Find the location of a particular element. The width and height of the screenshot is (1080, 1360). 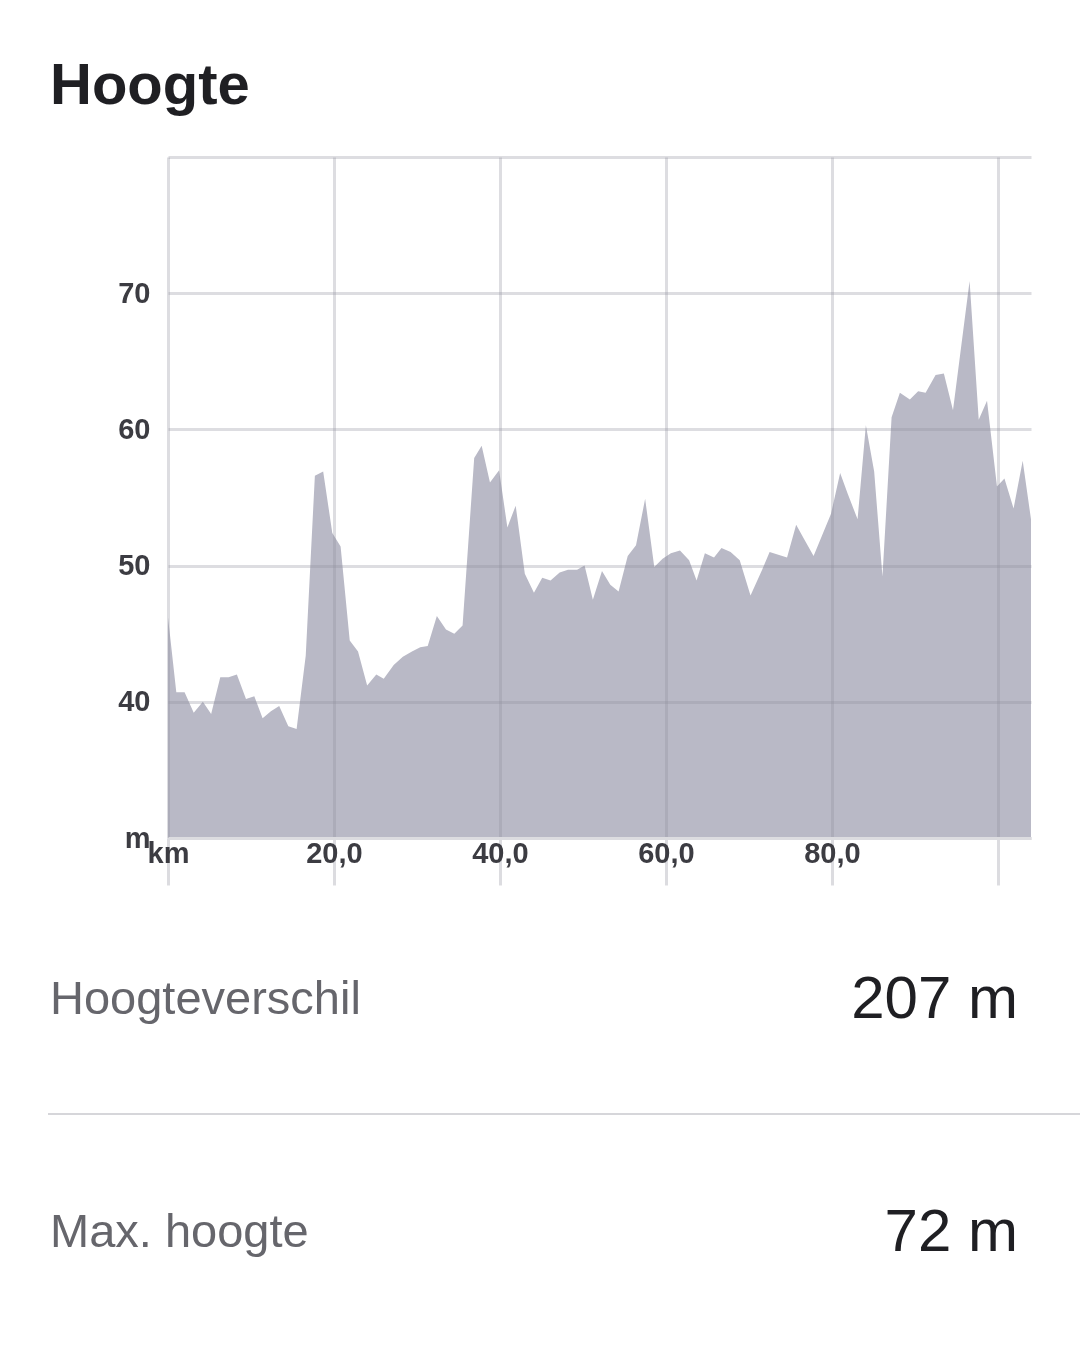

text: 207 m is located at coordinates (934, 997).